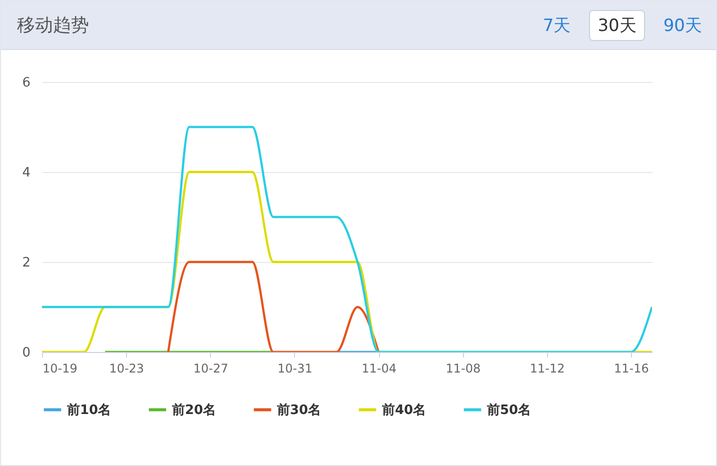  What do you see at coordinates (557, 26) in the screenshot?
I see `text: 7天` at bounding box center [557, 26].